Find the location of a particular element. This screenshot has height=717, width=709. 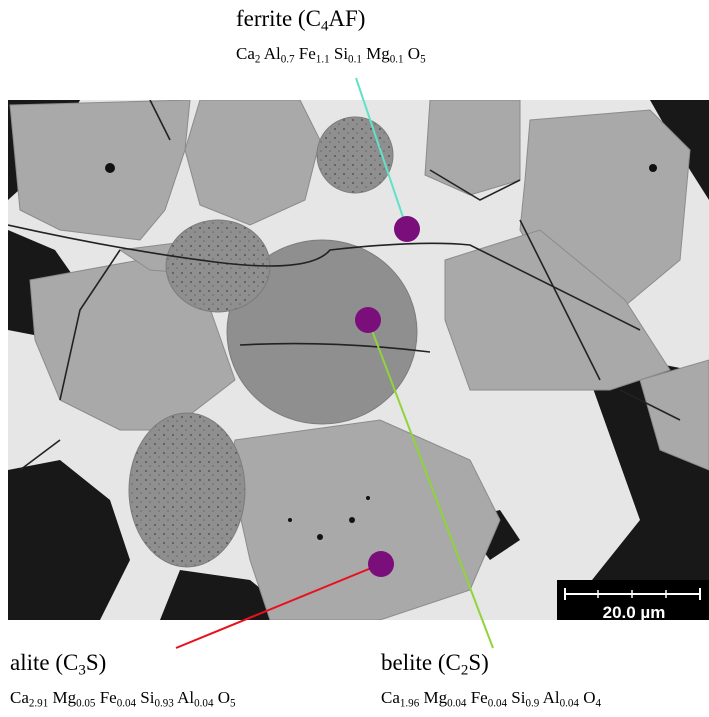

alite-marker is located at coordinates (381, 564).